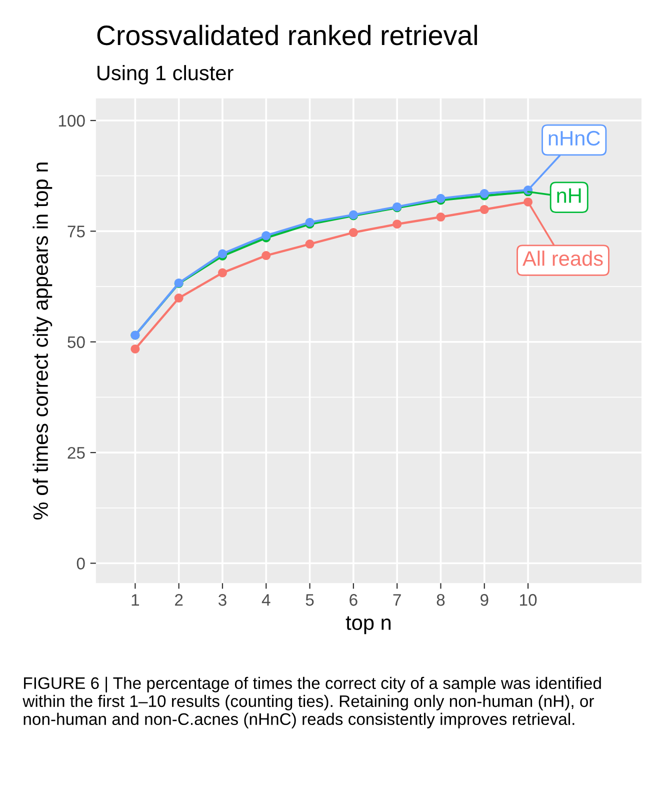  Describe the element at coordinates (266, 600) in the screenshot. I see `x-tick-label: 4` at that location.